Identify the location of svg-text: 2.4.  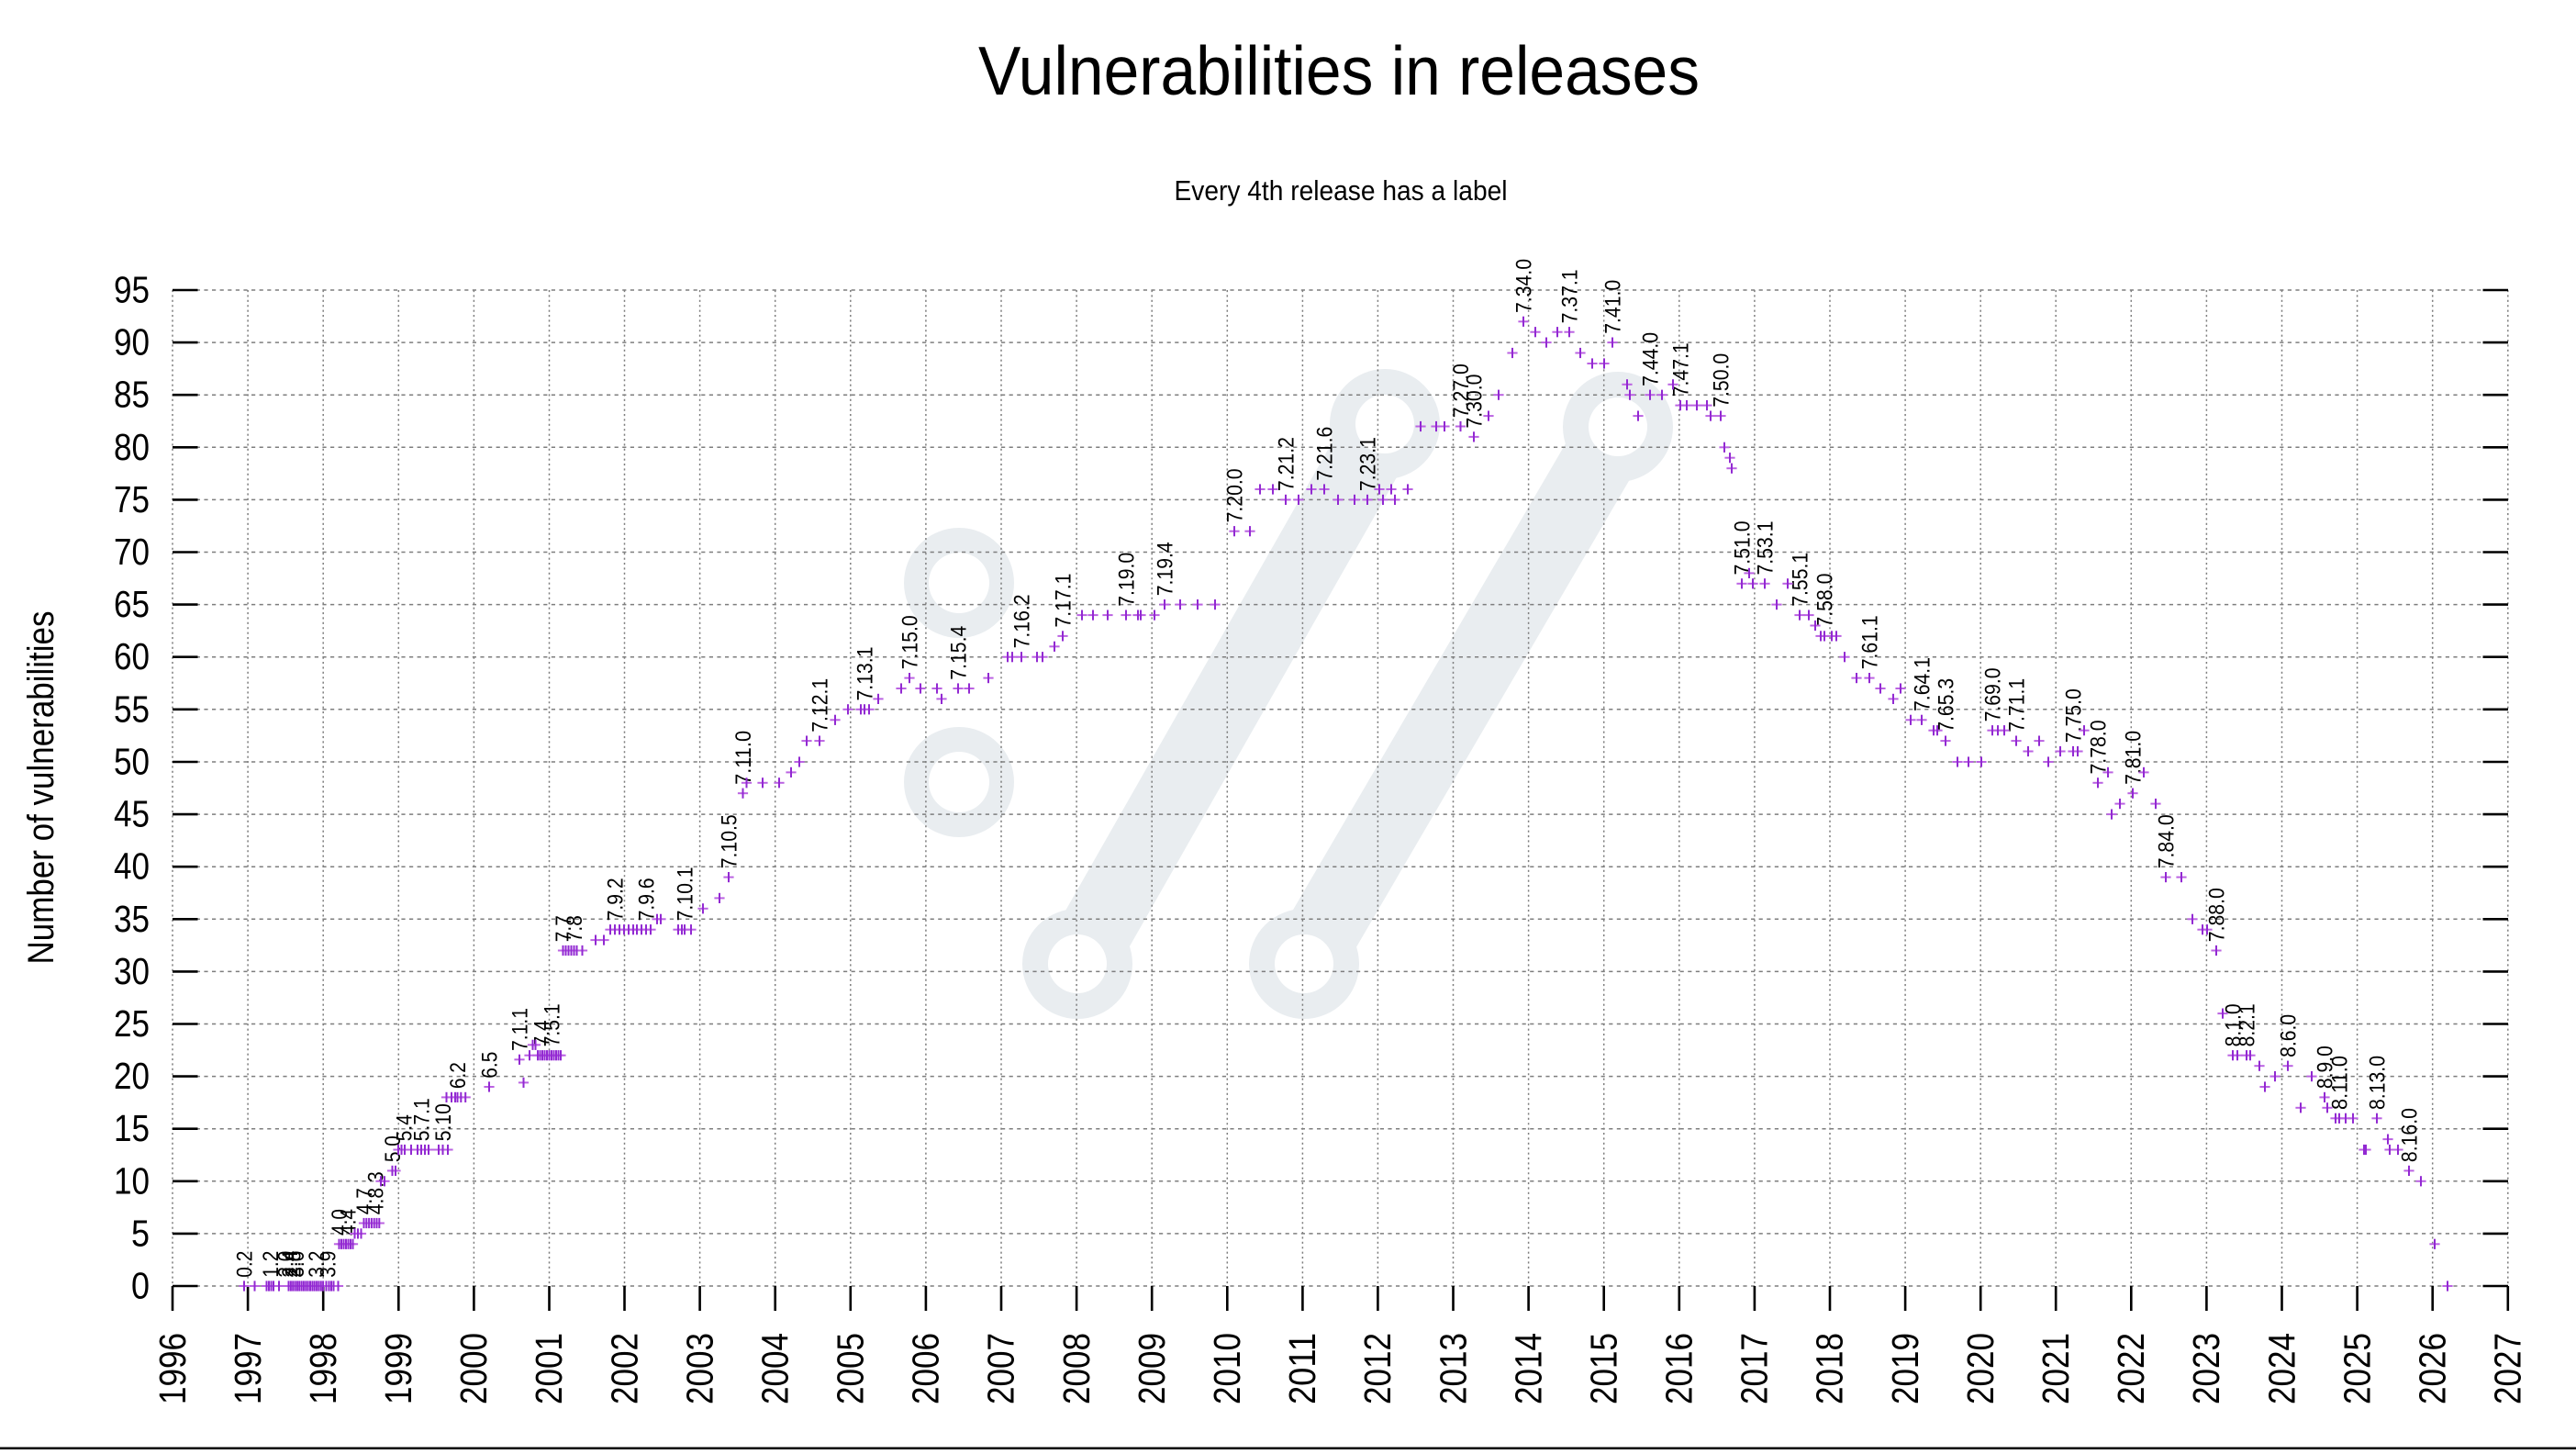
(290, 1264).